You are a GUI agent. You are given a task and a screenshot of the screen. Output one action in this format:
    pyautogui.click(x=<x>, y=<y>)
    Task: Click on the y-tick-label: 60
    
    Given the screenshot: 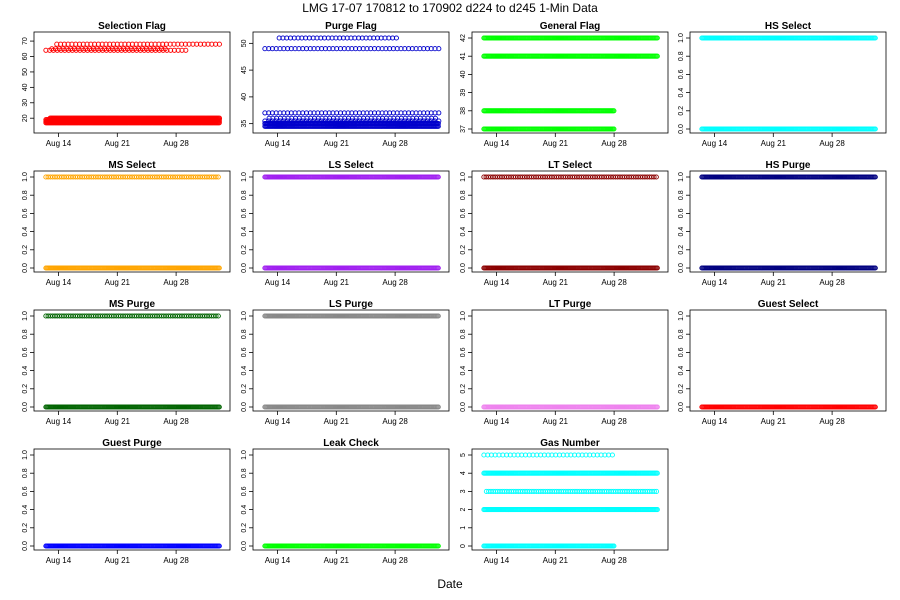 What is the action you would take?
    pyautogui.click(x=25, y=57)
    